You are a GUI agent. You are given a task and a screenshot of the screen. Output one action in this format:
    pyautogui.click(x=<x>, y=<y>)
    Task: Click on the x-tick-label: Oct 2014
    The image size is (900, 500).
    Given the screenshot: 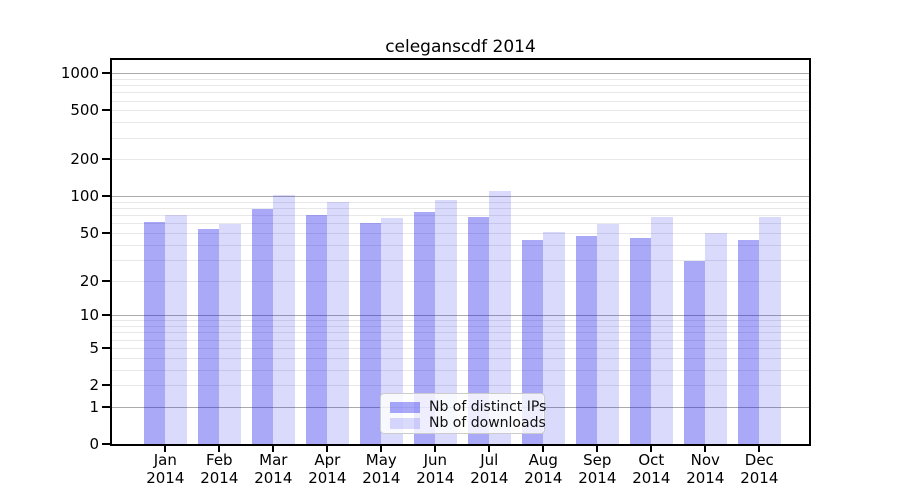 What is the action you would take?
    pyautogui.click(x=651, y=469)
    